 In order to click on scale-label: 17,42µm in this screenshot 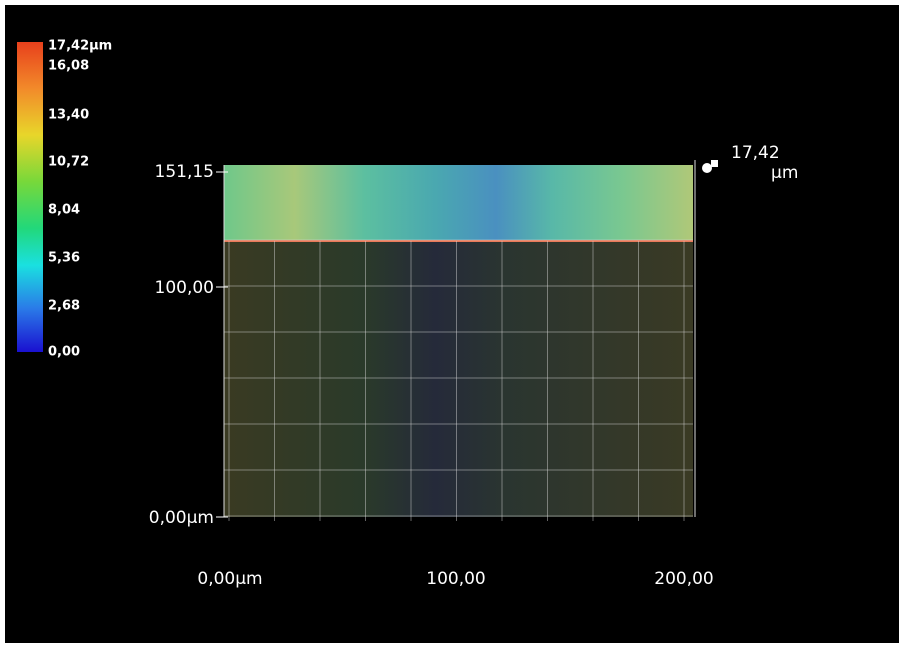, I will do `click(80, 46)`.